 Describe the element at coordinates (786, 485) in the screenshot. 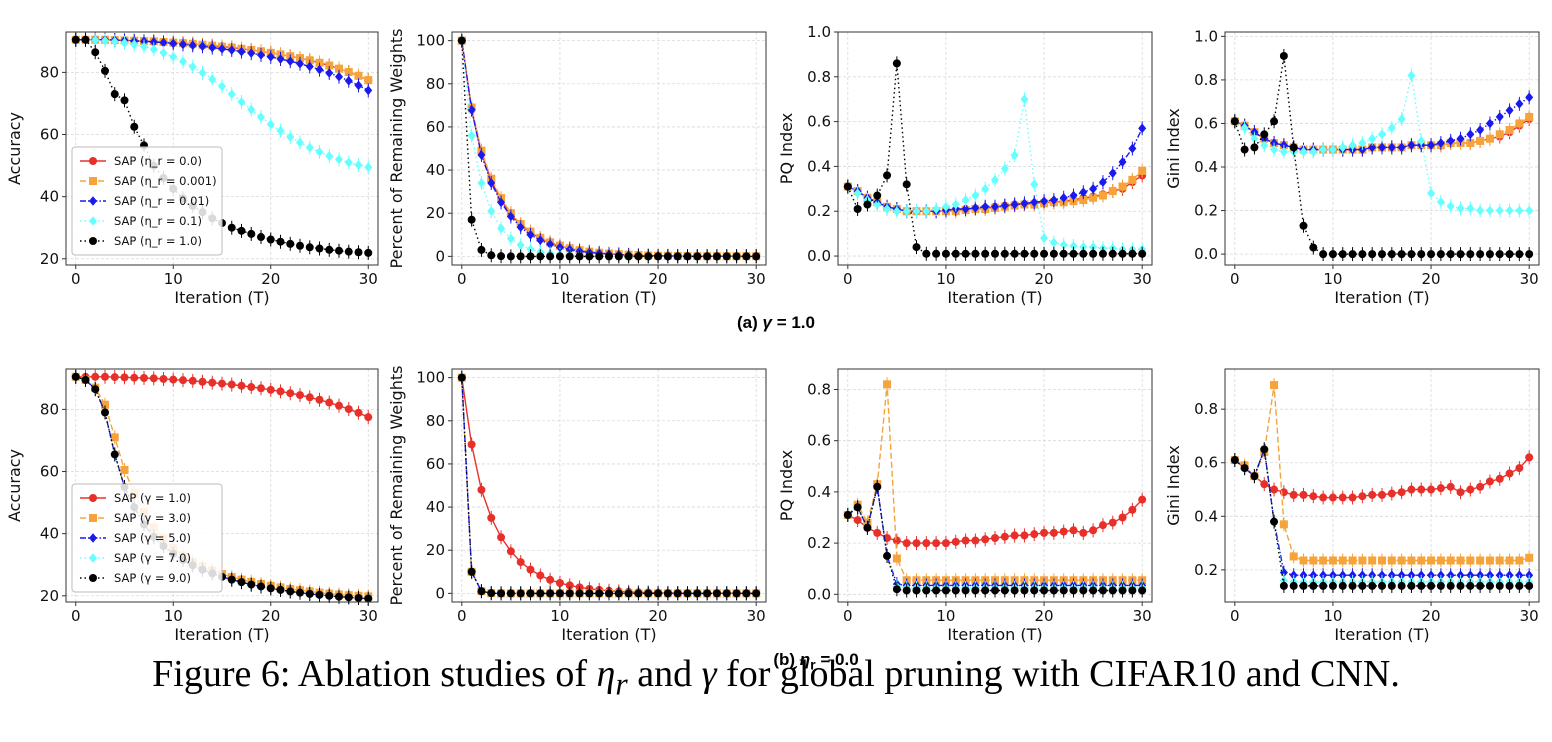

I see `y-axis-label: PQ Index` at that location.